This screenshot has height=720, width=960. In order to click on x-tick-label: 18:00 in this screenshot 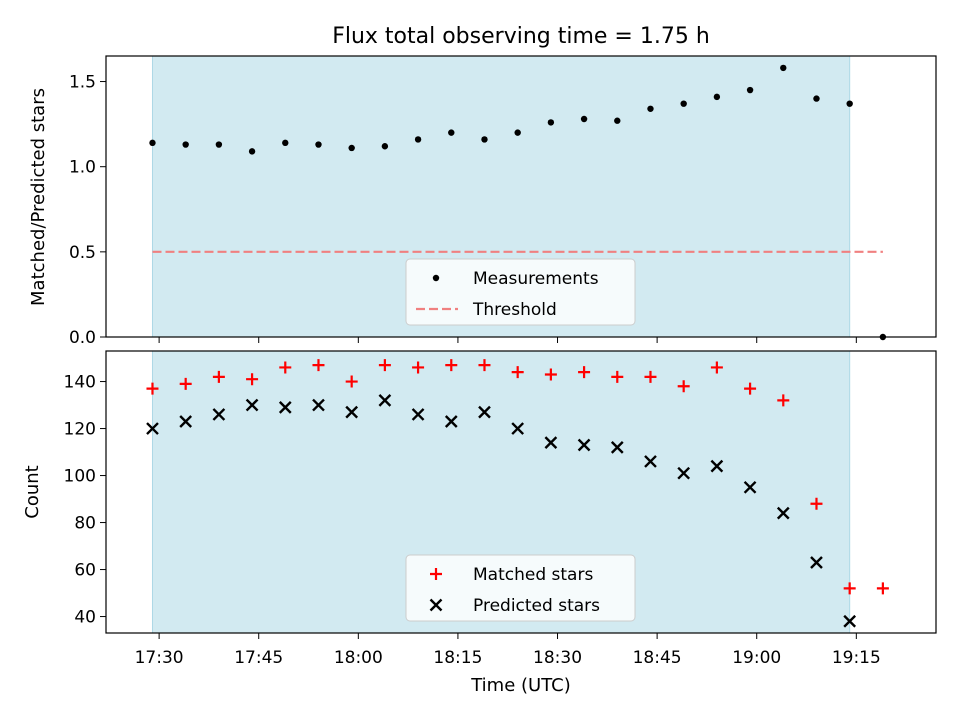, I will do `click(358, 658)`.